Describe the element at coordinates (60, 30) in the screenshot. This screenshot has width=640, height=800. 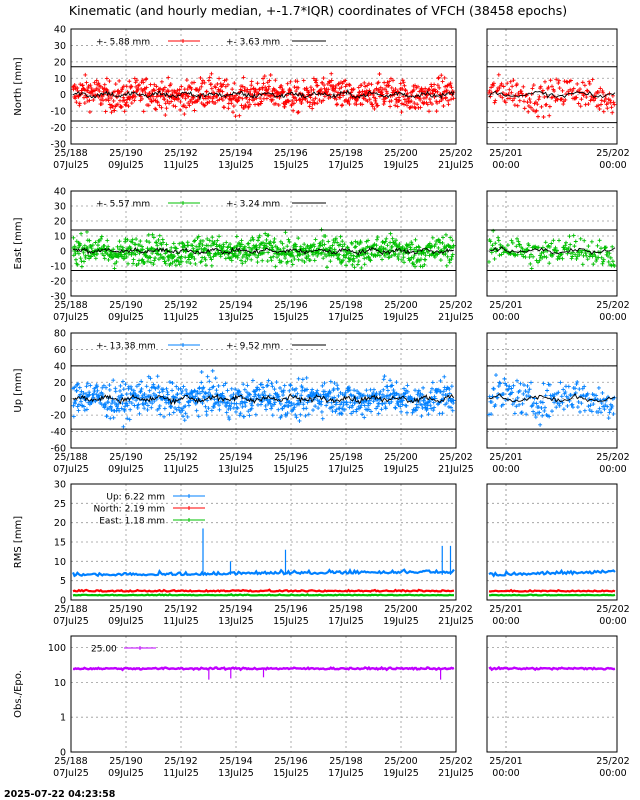
I see `y-tick-label: 40` at that location.